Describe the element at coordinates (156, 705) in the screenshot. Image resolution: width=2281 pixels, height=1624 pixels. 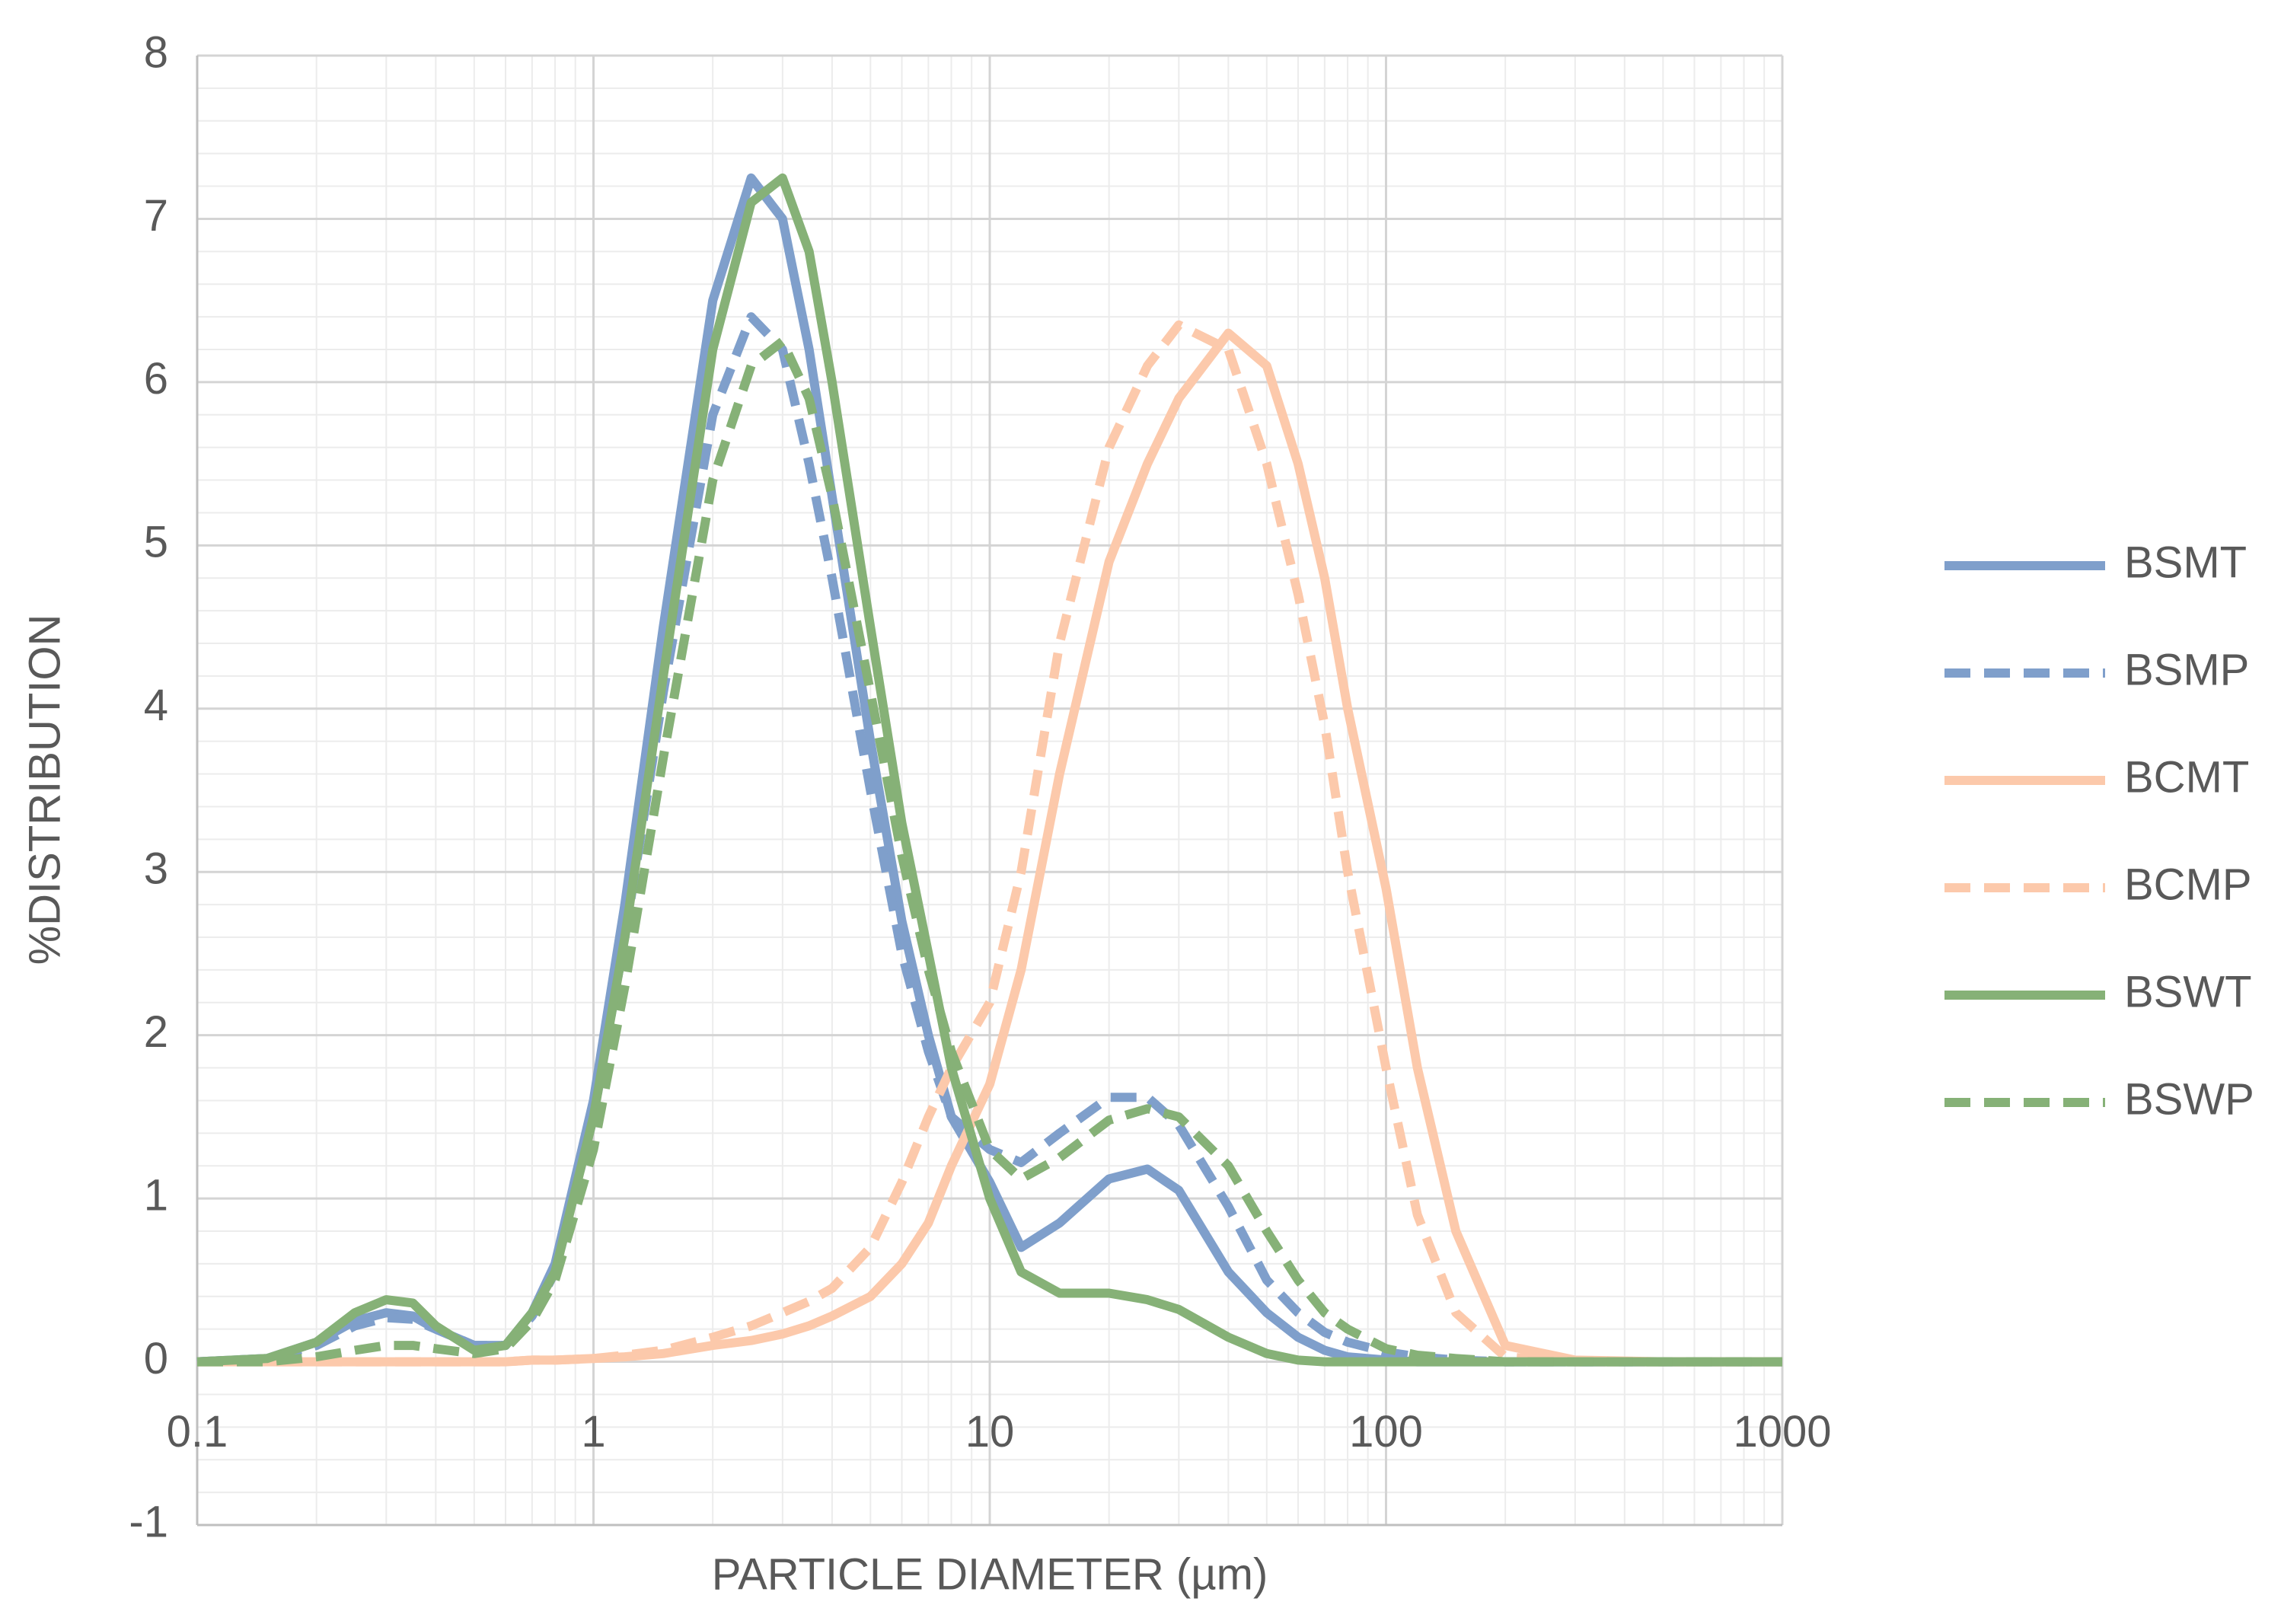
I see `y-tick-label: 4` at that location.